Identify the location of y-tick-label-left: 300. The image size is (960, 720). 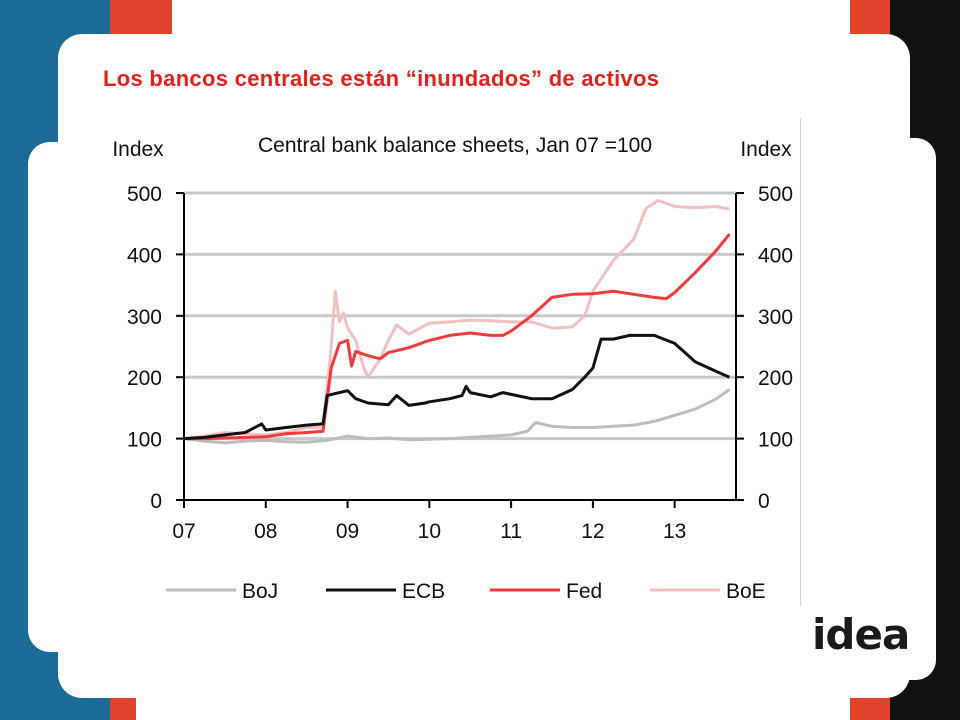
(144, 317).